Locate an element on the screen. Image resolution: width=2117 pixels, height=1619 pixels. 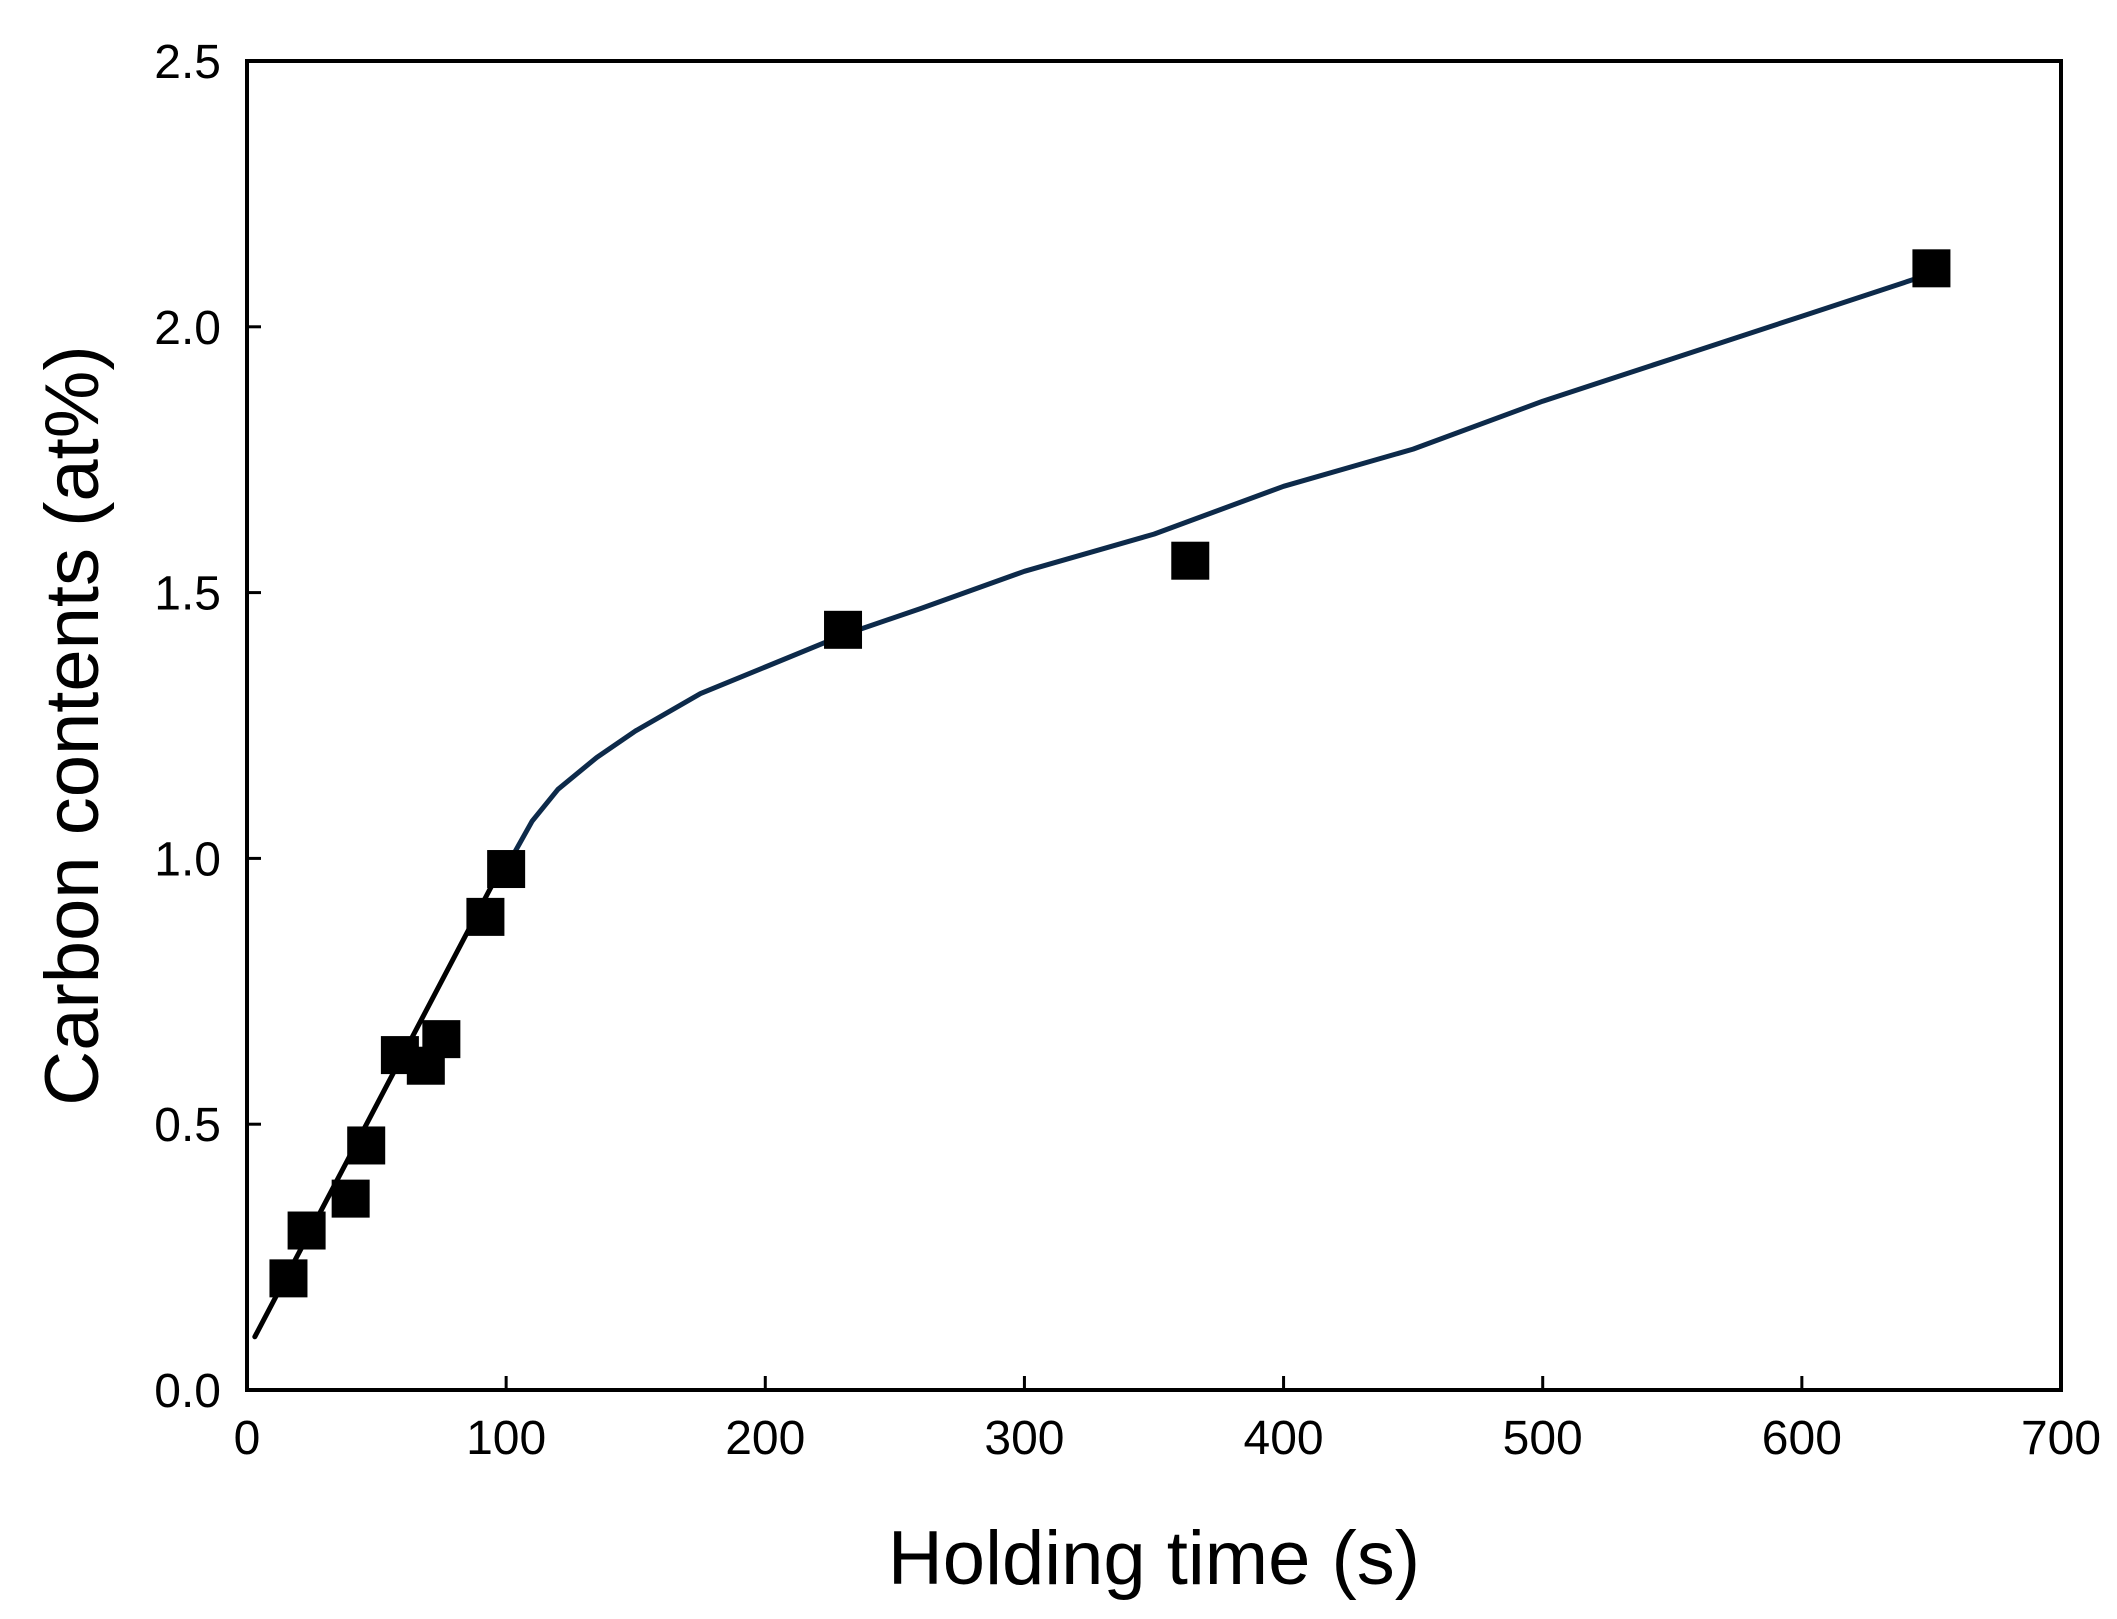
y-tick-label: 2.0 is located at coordinates (187, 328).